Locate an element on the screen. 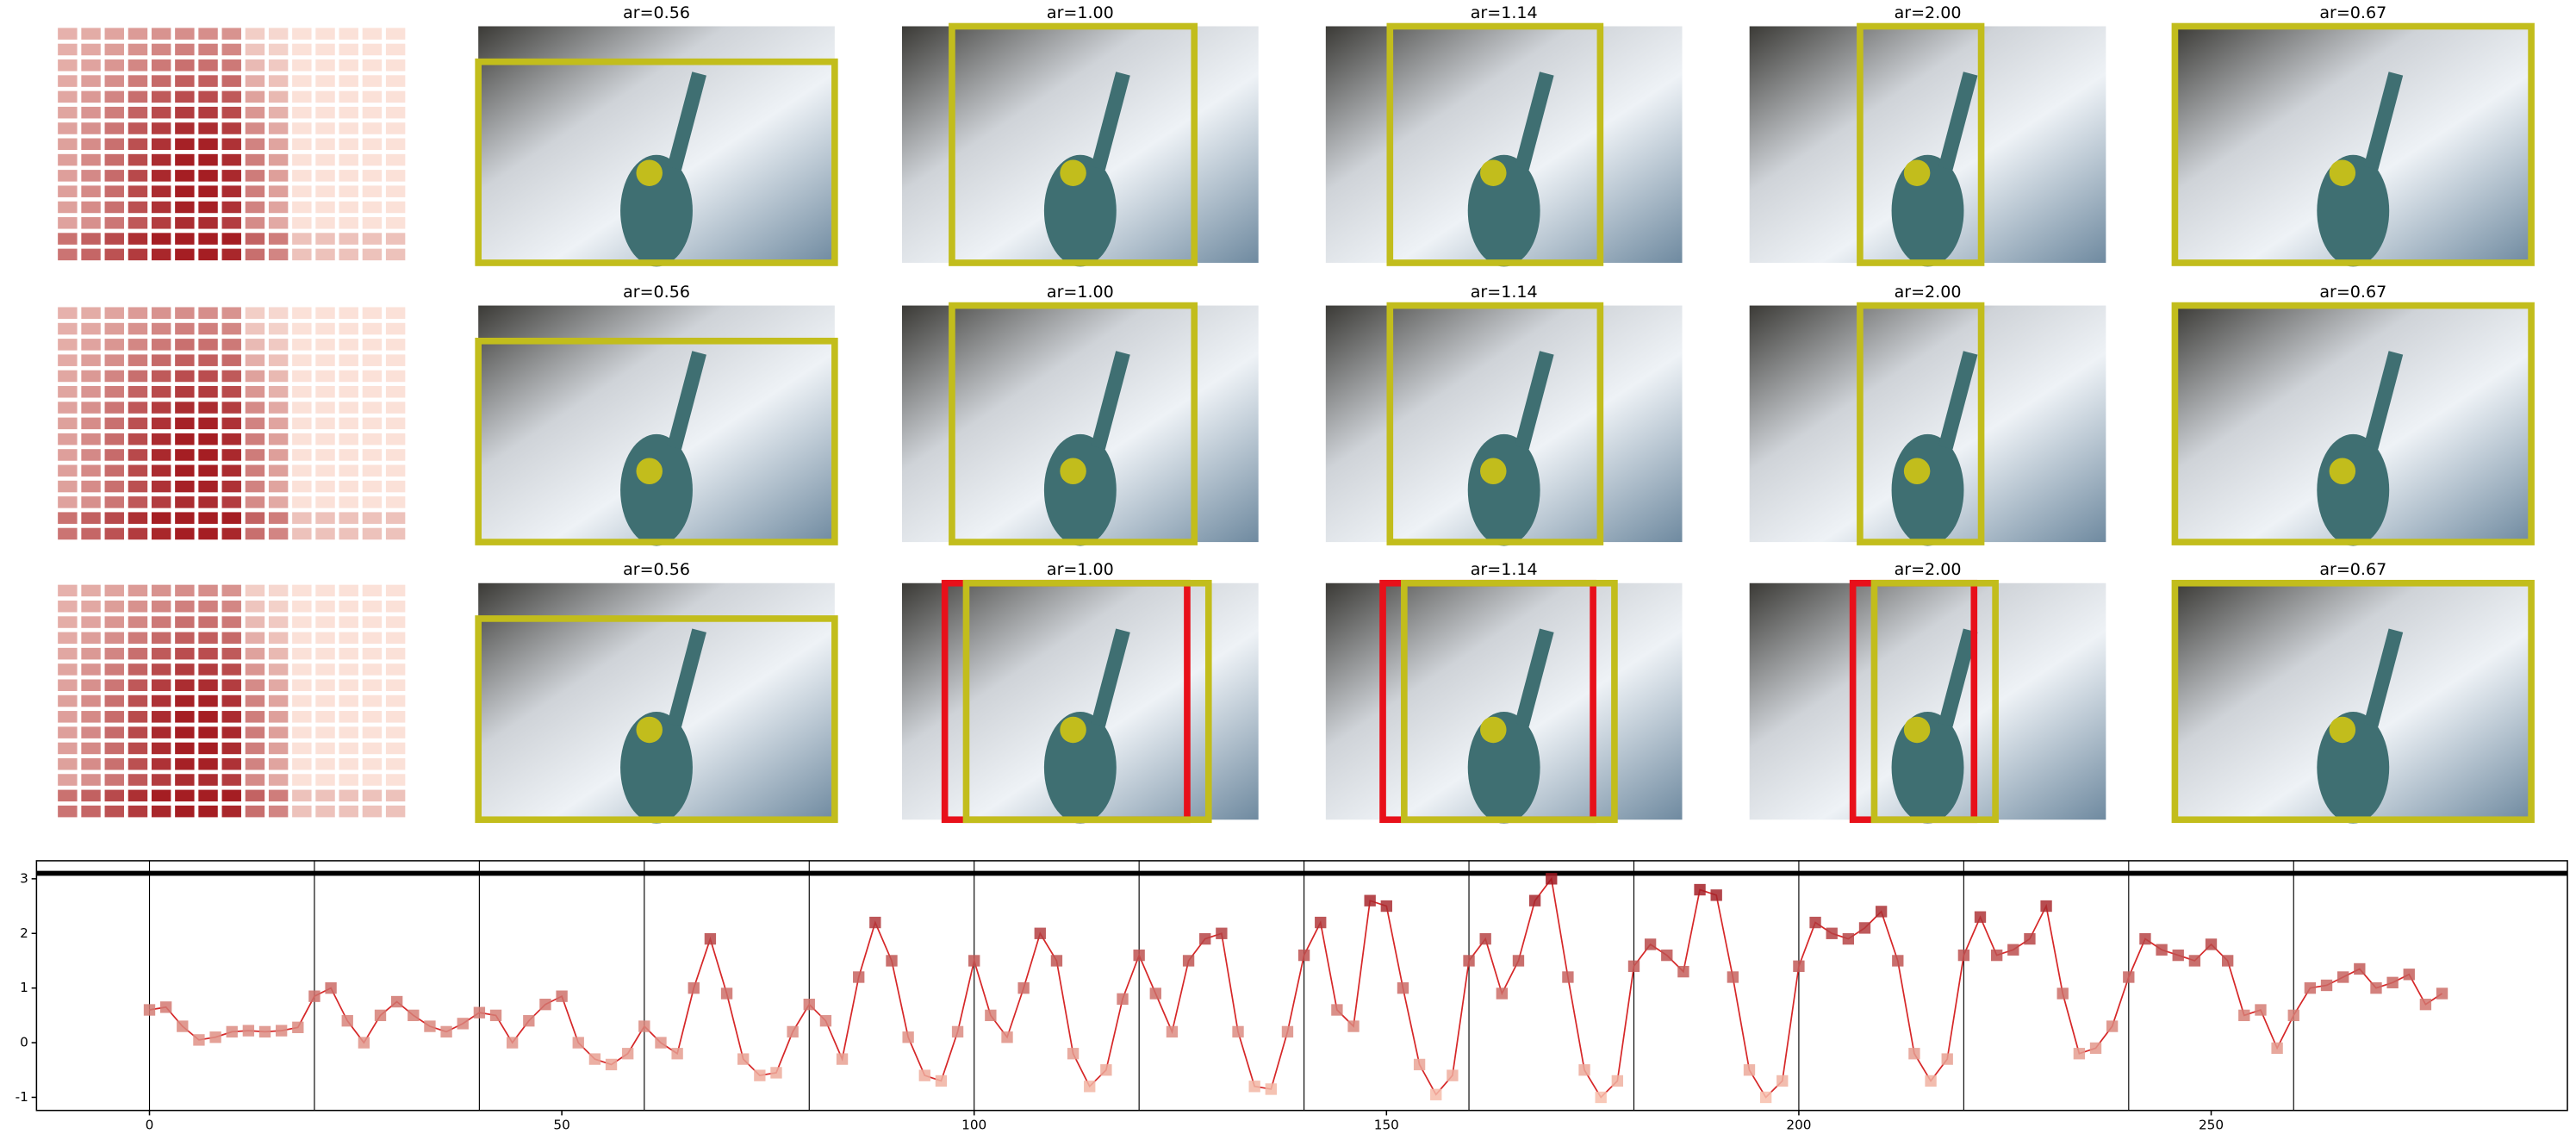 This screenshot has height=1140, width=2576. heatmap is located at coordinates (232, 423).